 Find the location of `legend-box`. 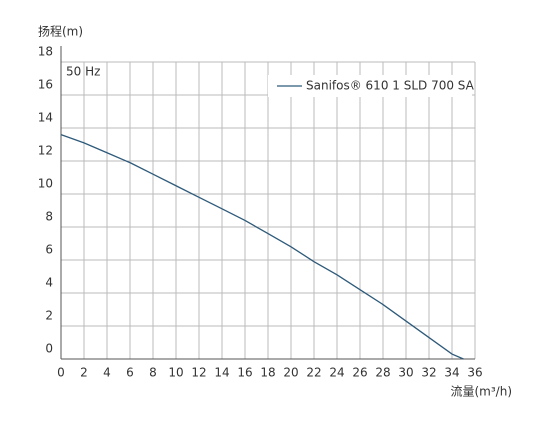

legend-box is located at coordinates (370, 86).